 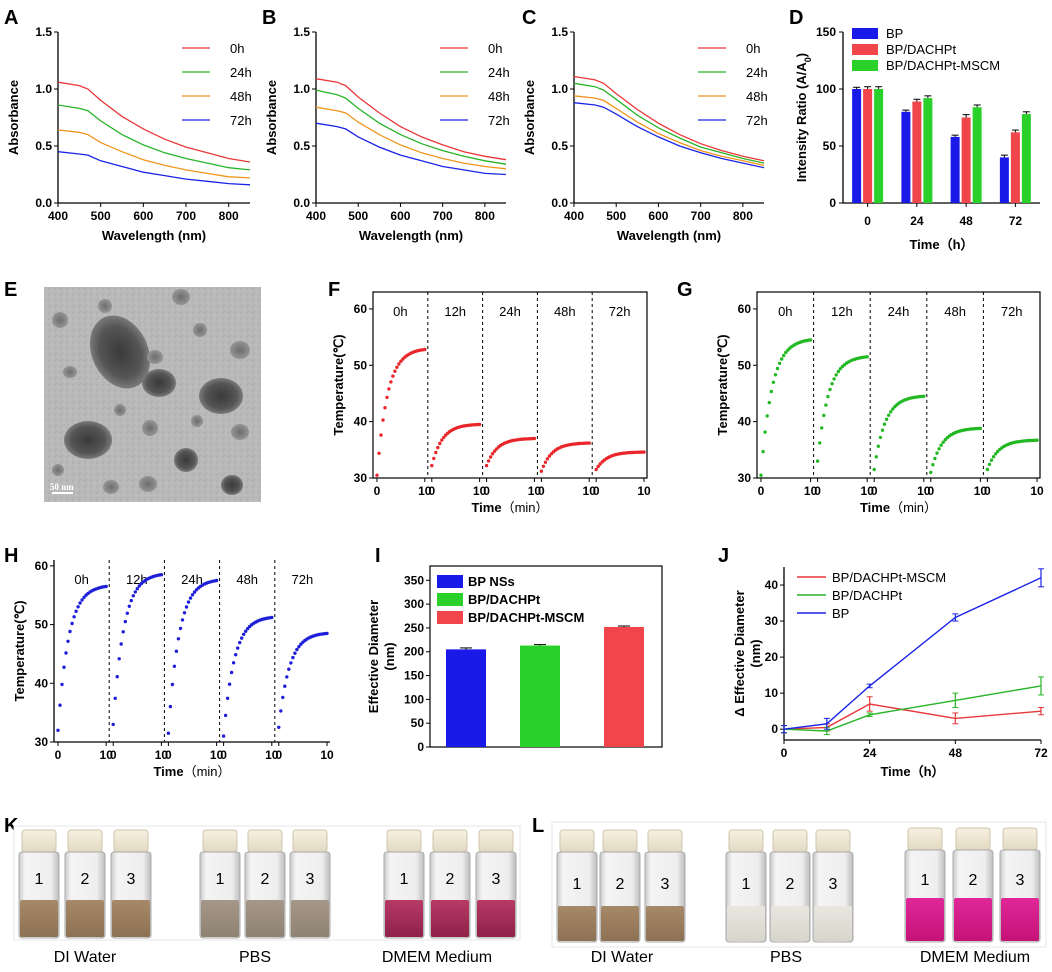 I want to click on bar-BP/DACHPt-72, so click(x=1015, y=167).